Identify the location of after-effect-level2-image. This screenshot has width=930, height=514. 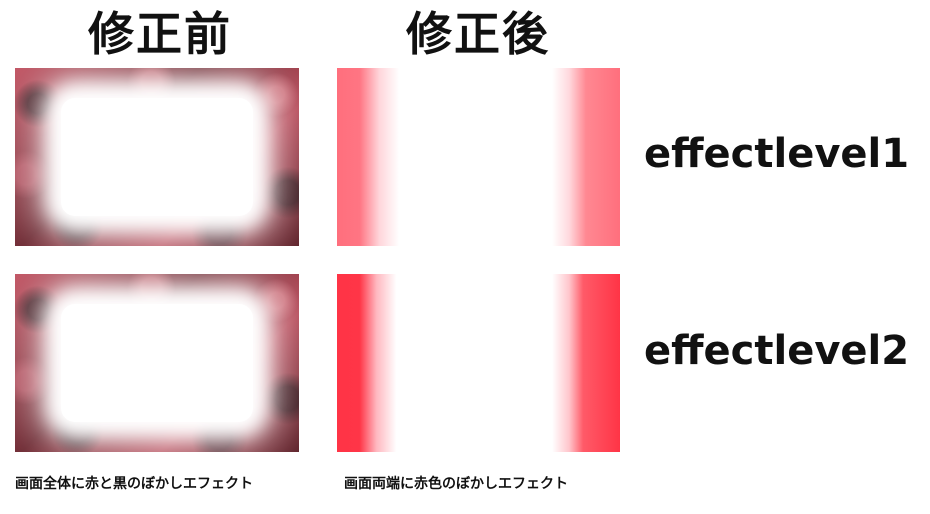
(478, 363).